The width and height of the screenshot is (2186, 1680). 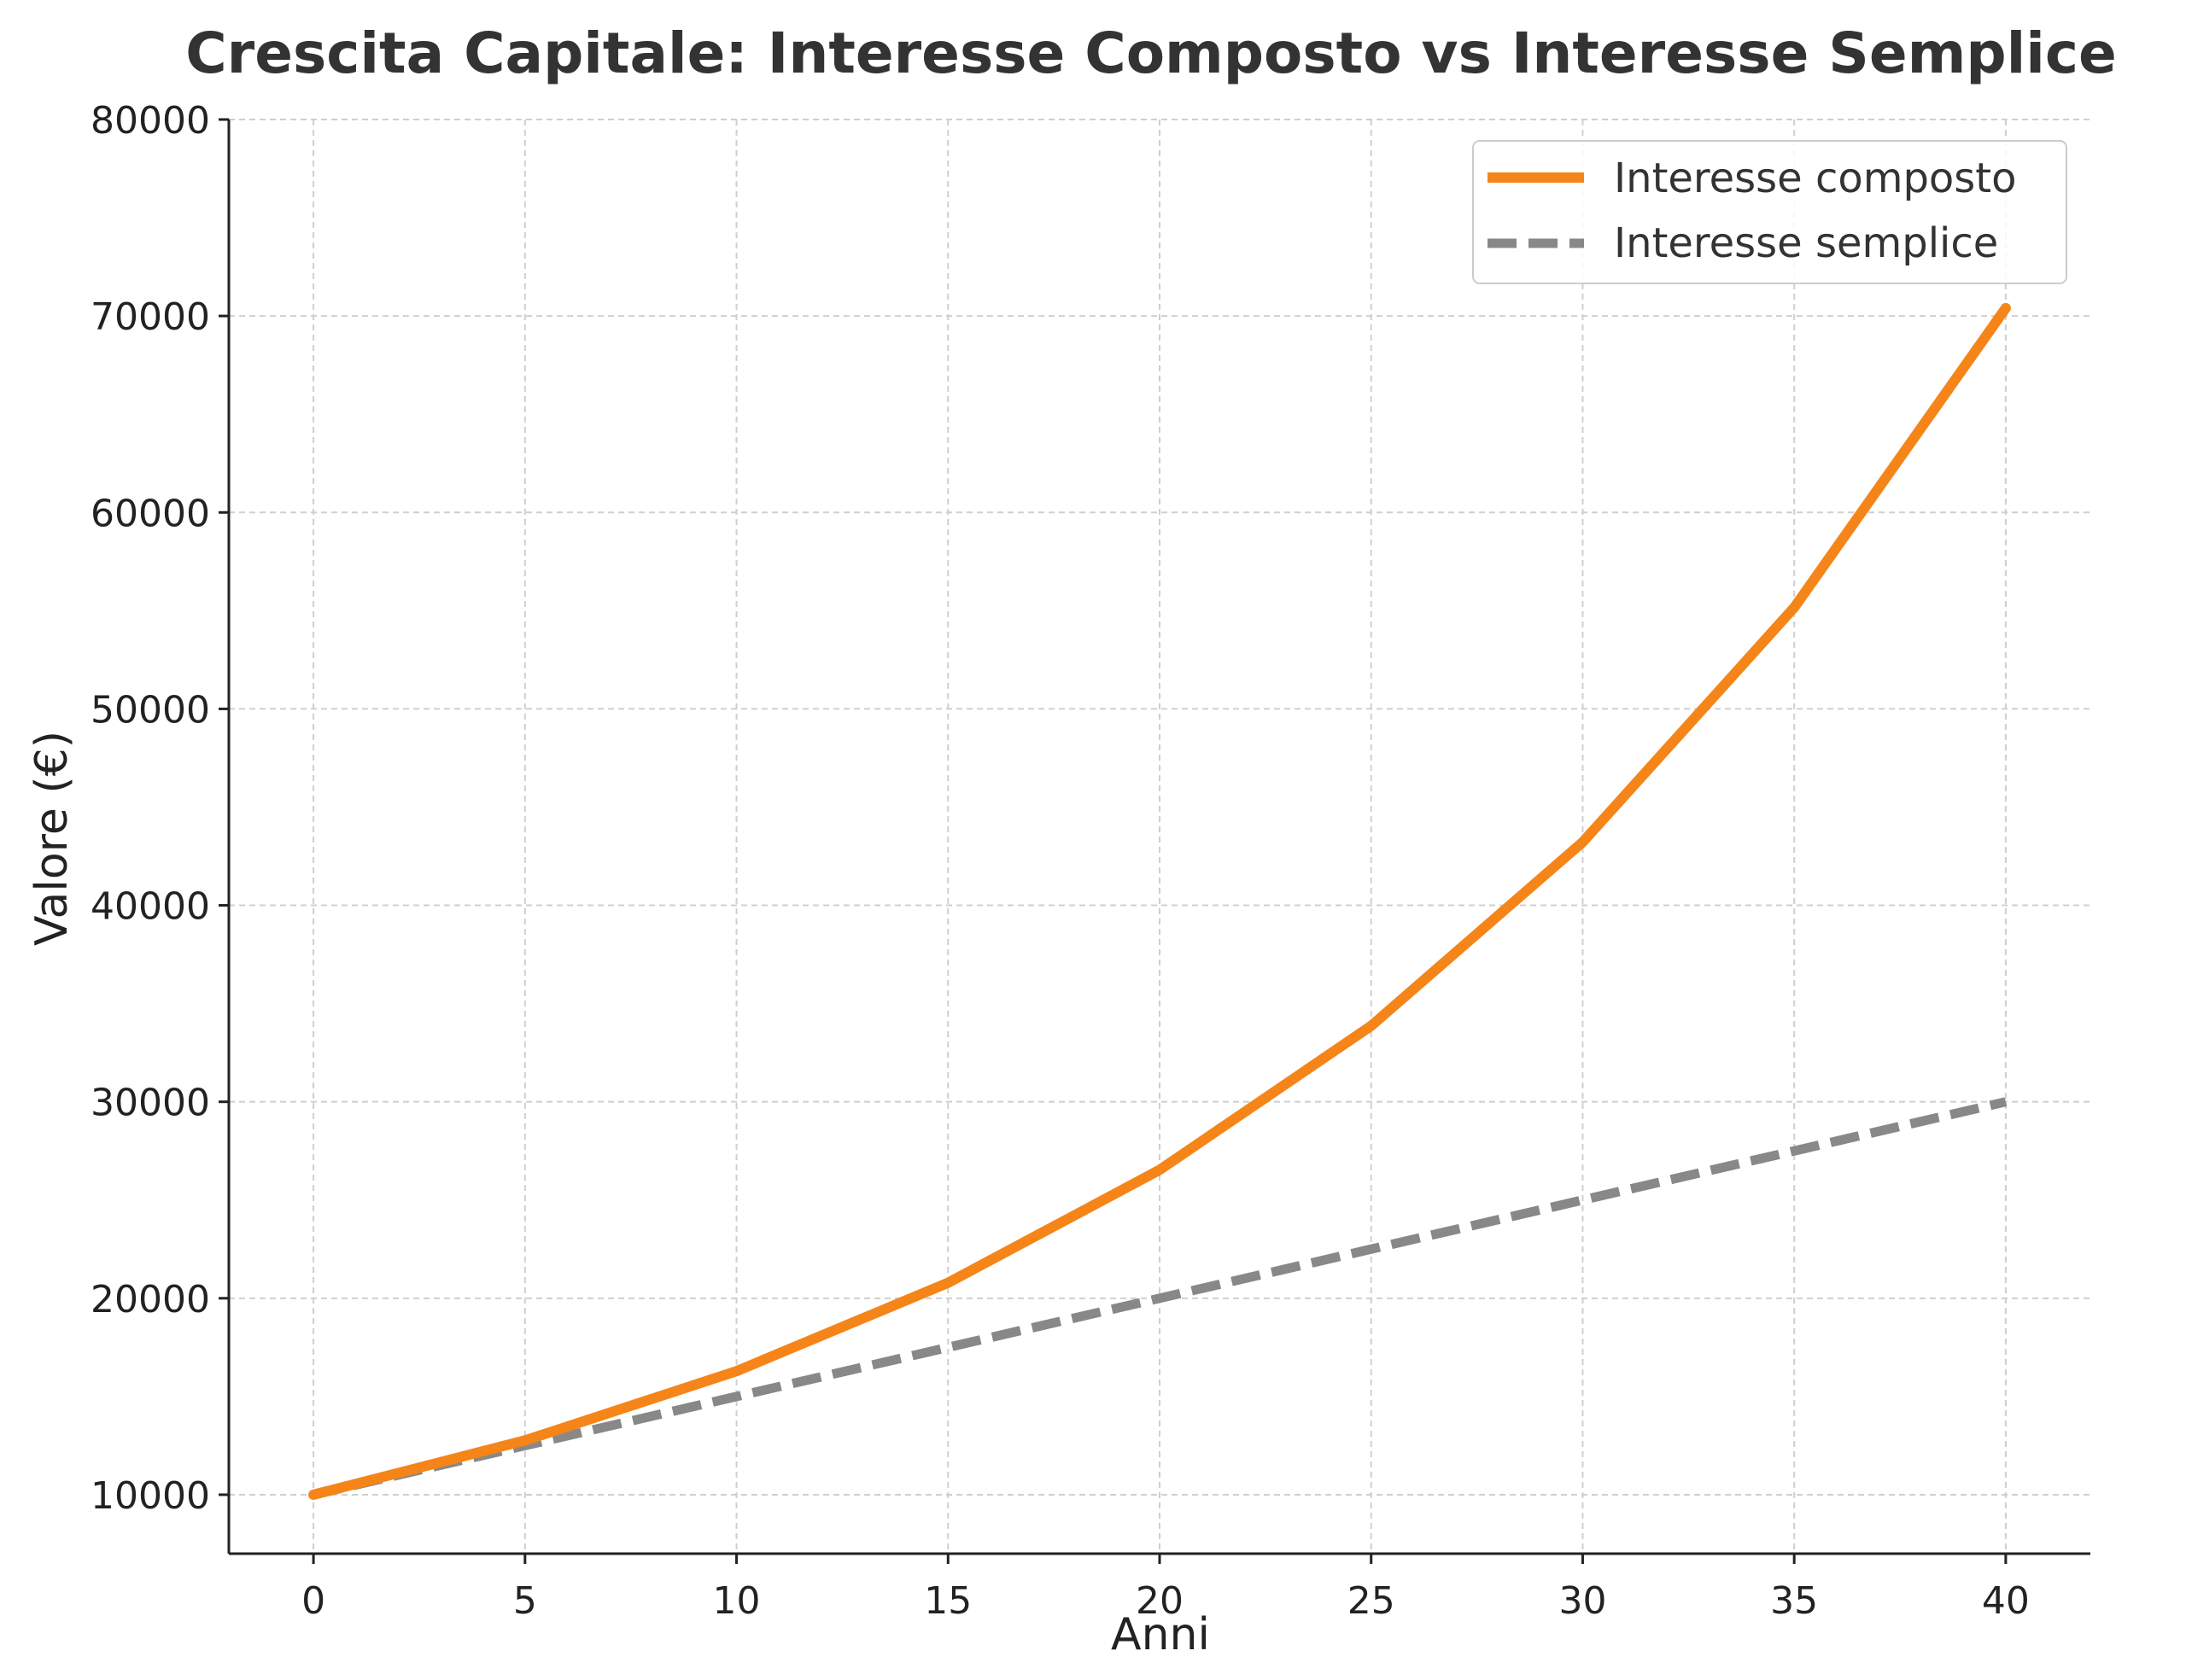 I want to click on x-tick-label: 15, so click(x=948, y=1601).